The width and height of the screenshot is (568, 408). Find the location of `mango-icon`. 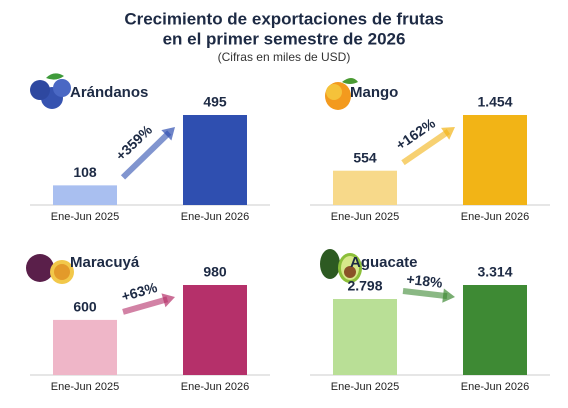

mango-icon is located at coordinates (341, 94).